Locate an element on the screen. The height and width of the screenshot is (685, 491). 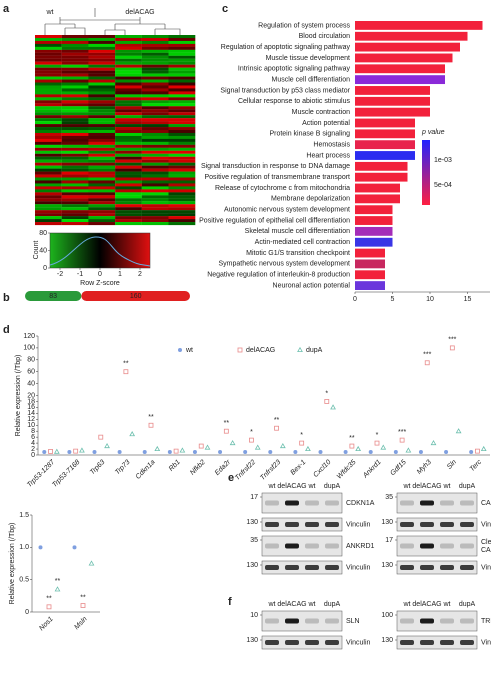
significance-label: ** is located at coordinates (151, 417).